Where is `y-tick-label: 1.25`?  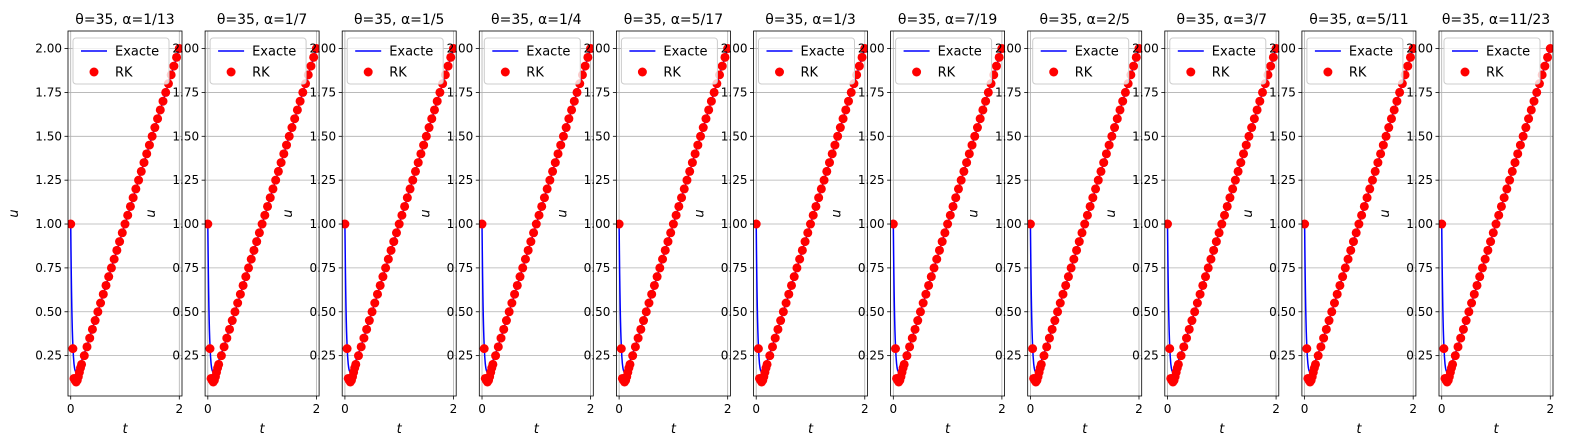
y-tick-label: 1.25 is located at coordinates (1419, 180).